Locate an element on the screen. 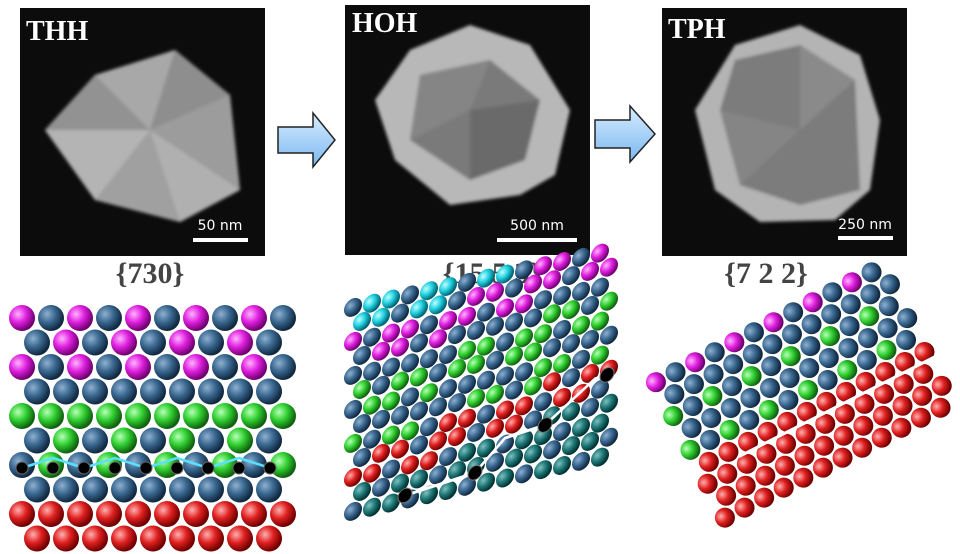 This screenshot has width=960, height=554. shape-label: HOH is located at coordinates (385, 23).